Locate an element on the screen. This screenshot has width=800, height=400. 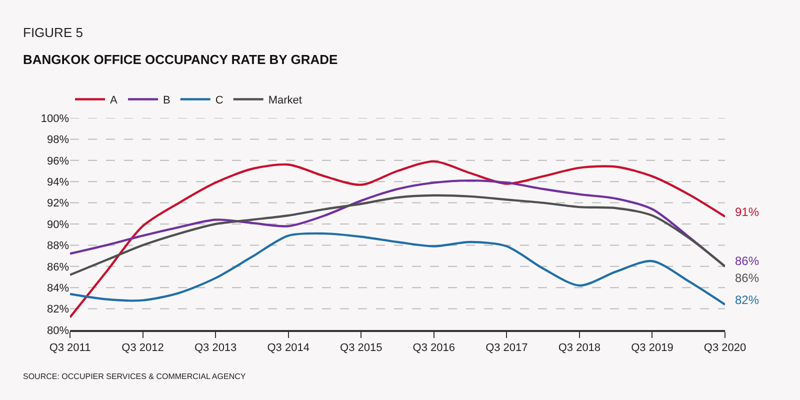
y-tick-label: 82% is located at coordinates (58, 310).